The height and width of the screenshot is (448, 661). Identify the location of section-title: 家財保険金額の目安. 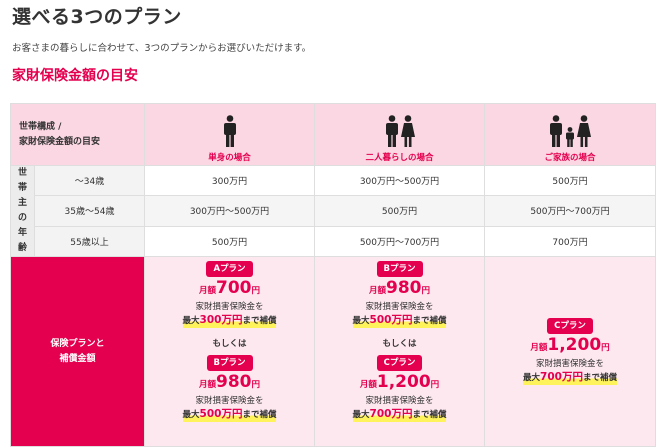
(75, 76).